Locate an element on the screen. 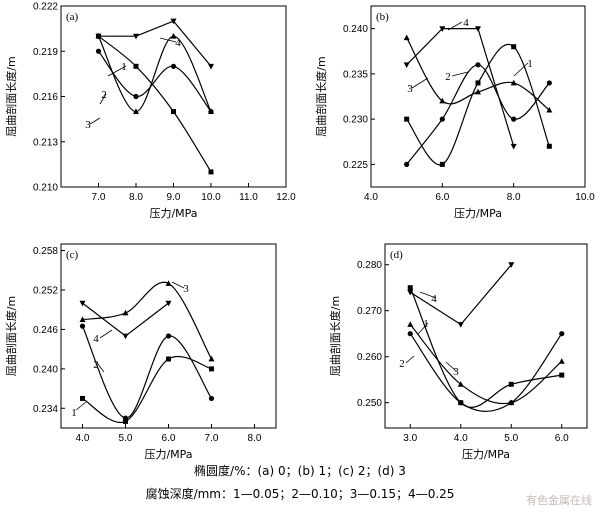 This screenshot has width=600, height=512. x-tick-label: 9.0 is located at coordinates (174, 197).